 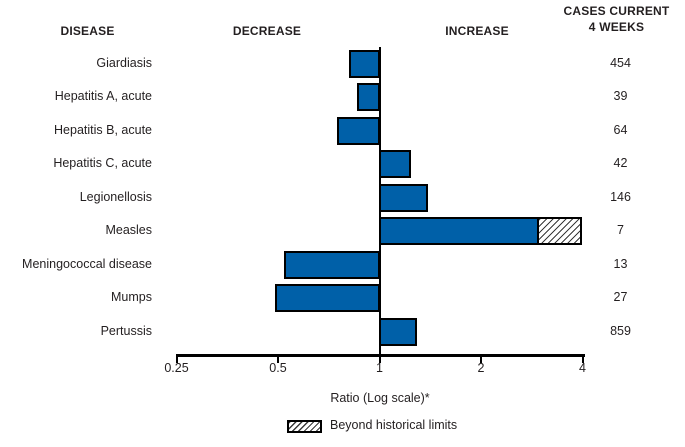 I want to click on x-axis-line, so click(x=380, y=355).